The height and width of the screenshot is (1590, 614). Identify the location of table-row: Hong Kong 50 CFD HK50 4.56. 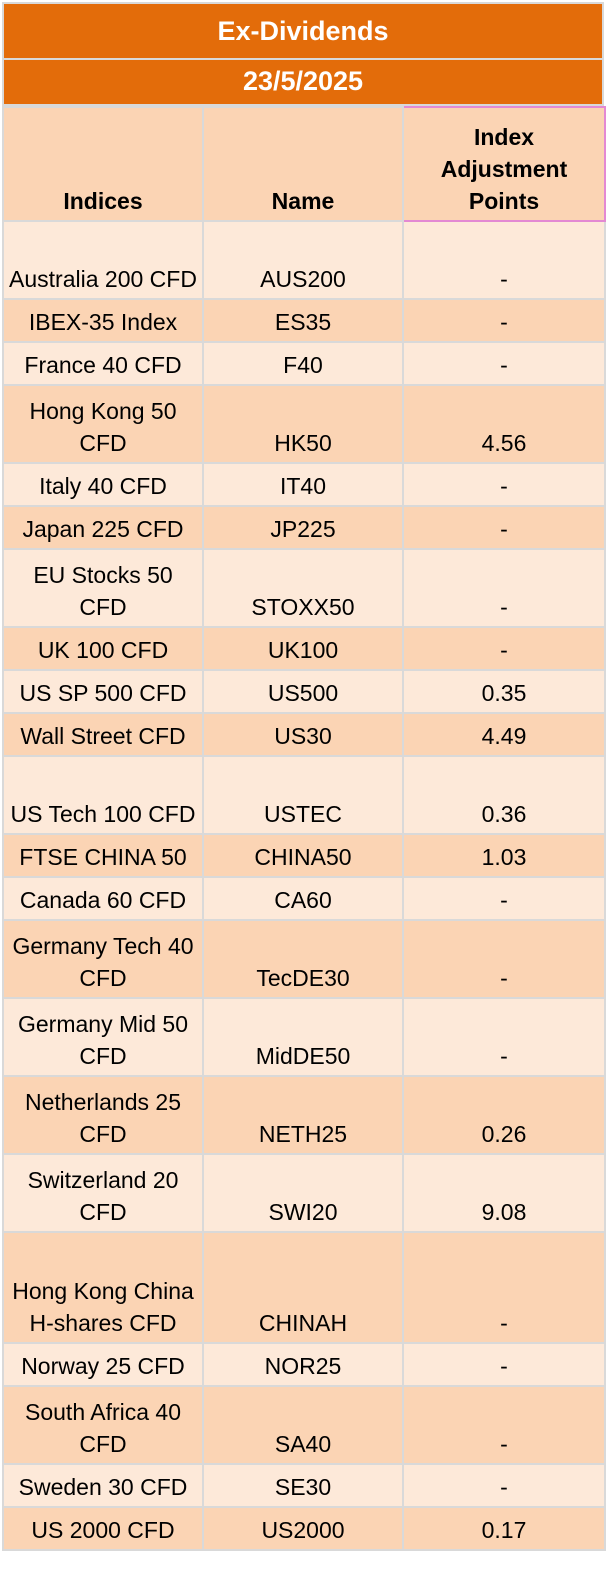
(304, 424).